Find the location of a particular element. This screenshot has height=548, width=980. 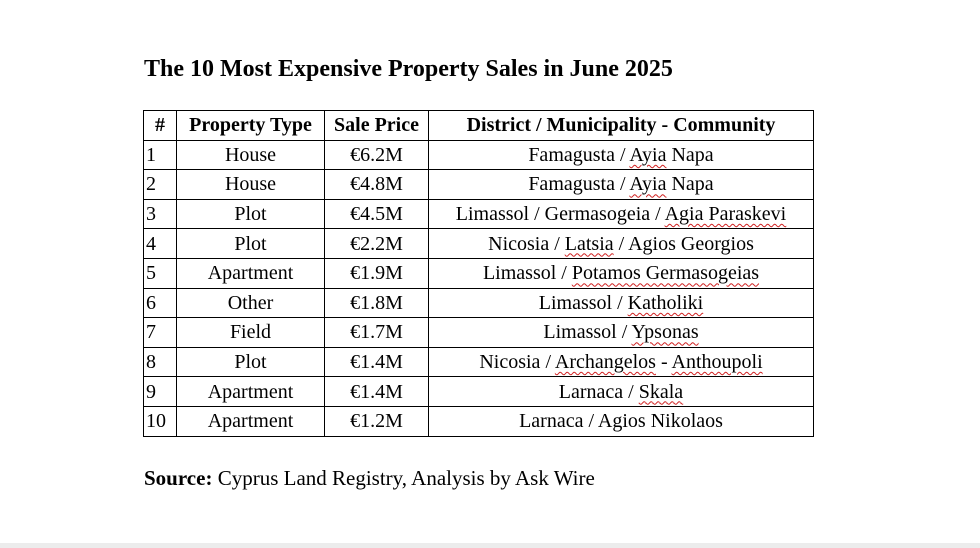

spellcheck-word: Skala is located at coordinates (661, 391).